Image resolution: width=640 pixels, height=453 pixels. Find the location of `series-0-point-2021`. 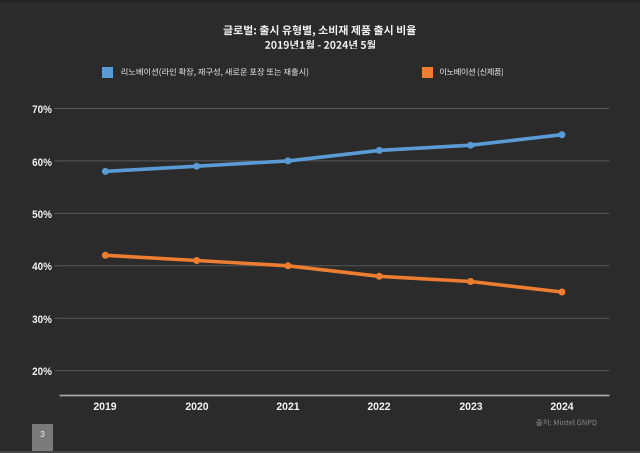

series-0-point-2021 is located at coordinates (288, 161).